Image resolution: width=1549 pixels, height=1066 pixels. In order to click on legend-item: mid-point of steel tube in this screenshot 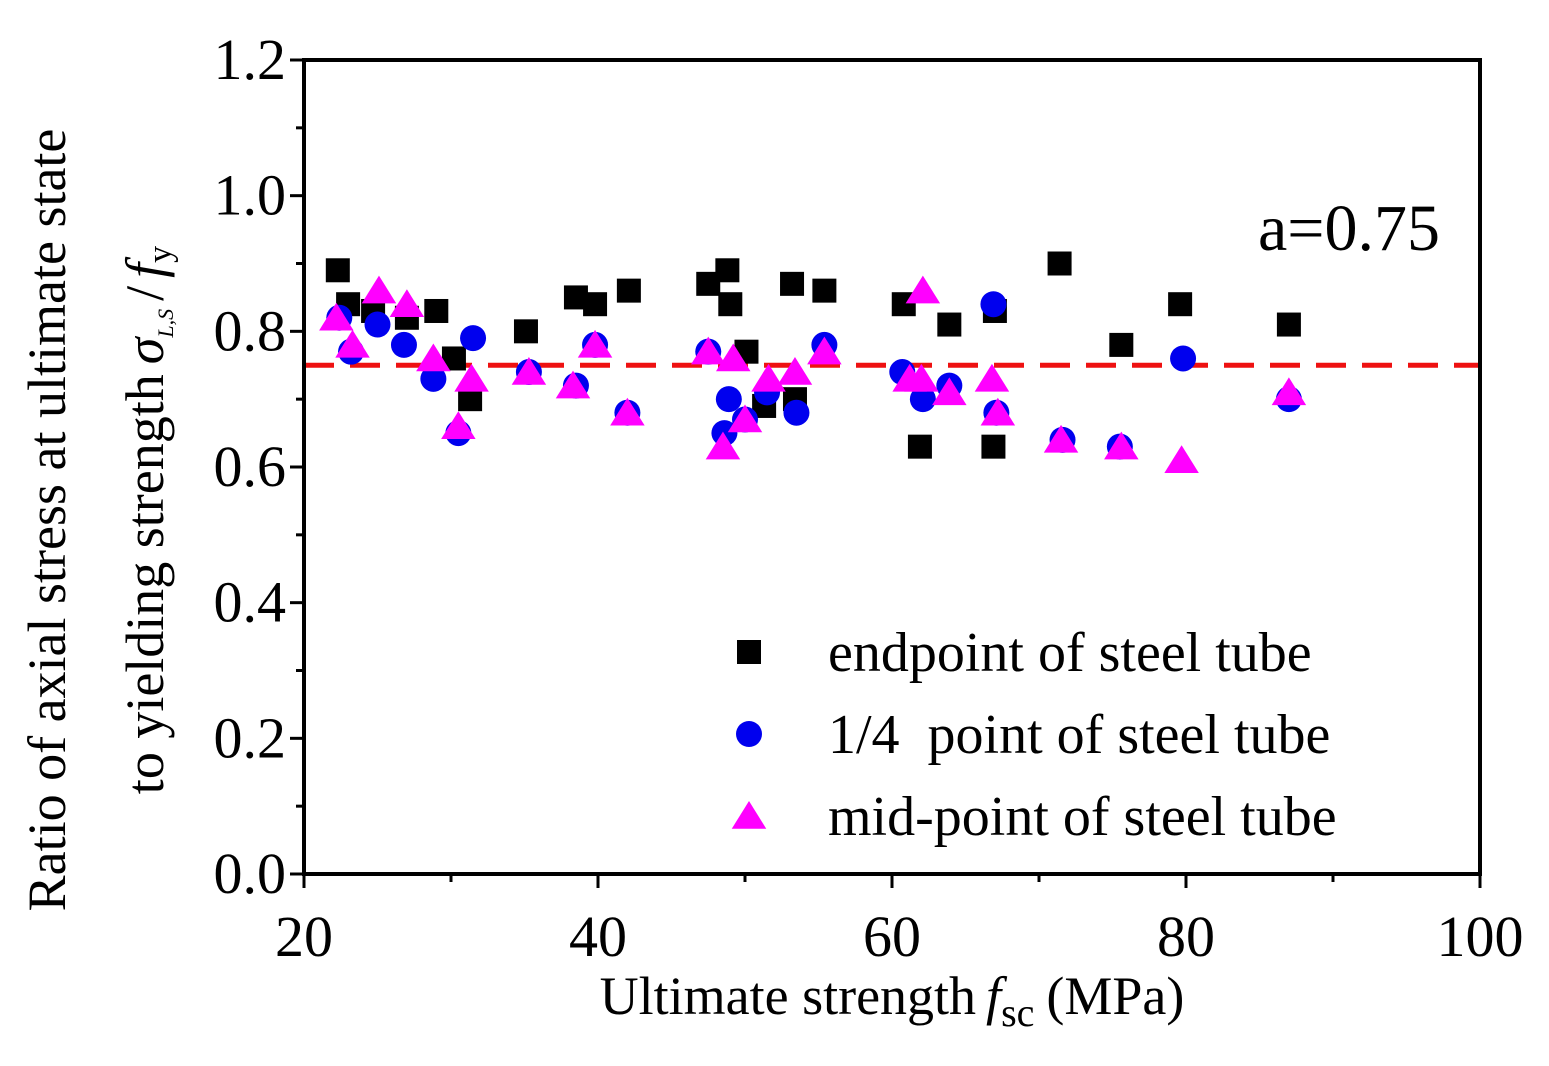, I will do `click(1034, 817)`.